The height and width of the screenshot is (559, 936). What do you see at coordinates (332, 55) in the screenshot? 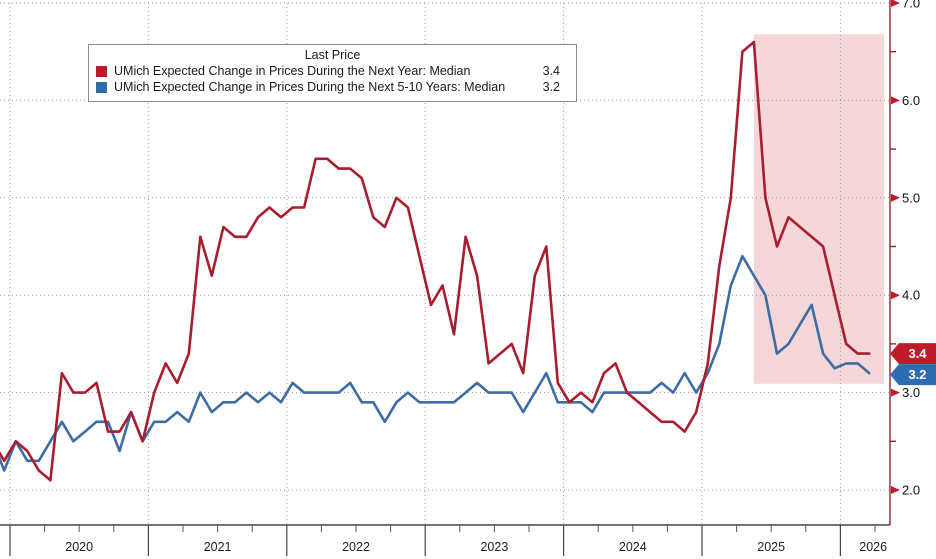
I see `legend-title: Last Price` at bounding box center [332, 55].